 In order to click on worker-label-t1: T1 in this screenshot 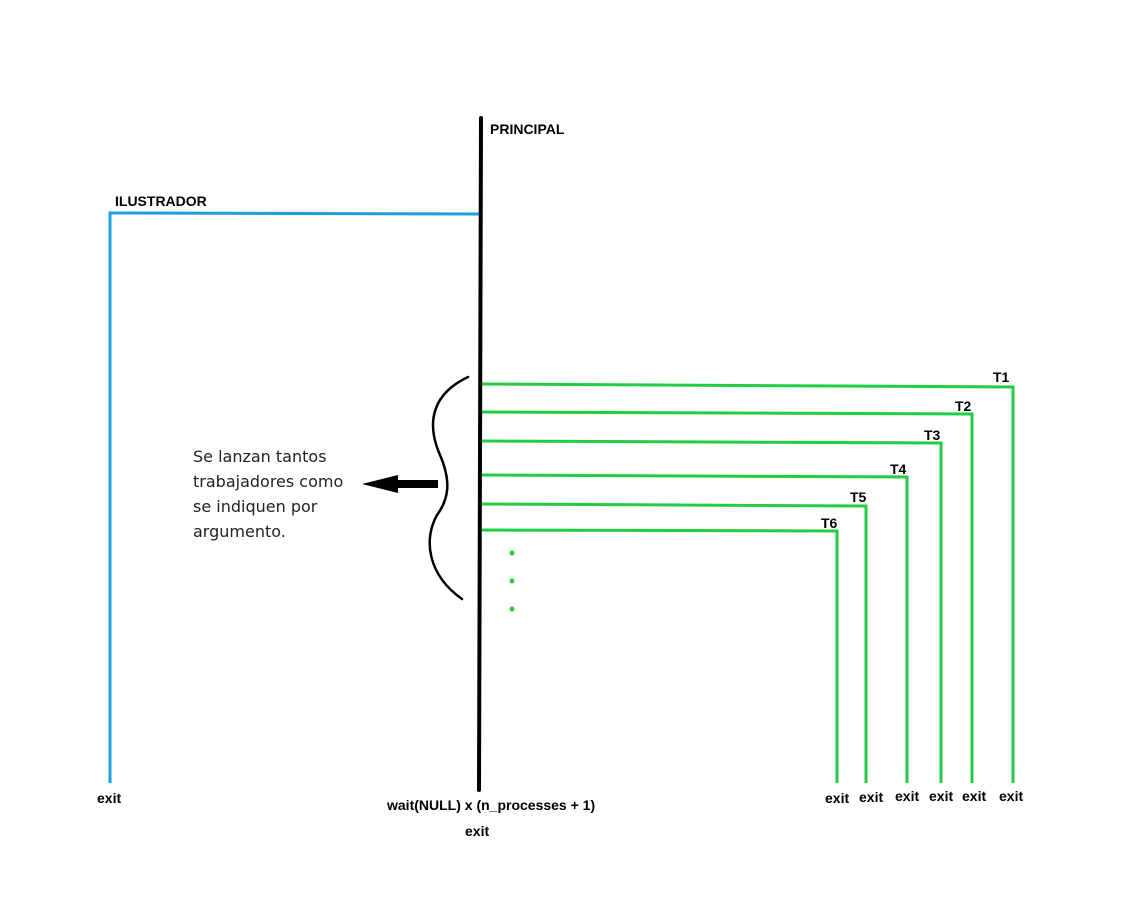, I will do `click(1001, 377)`.